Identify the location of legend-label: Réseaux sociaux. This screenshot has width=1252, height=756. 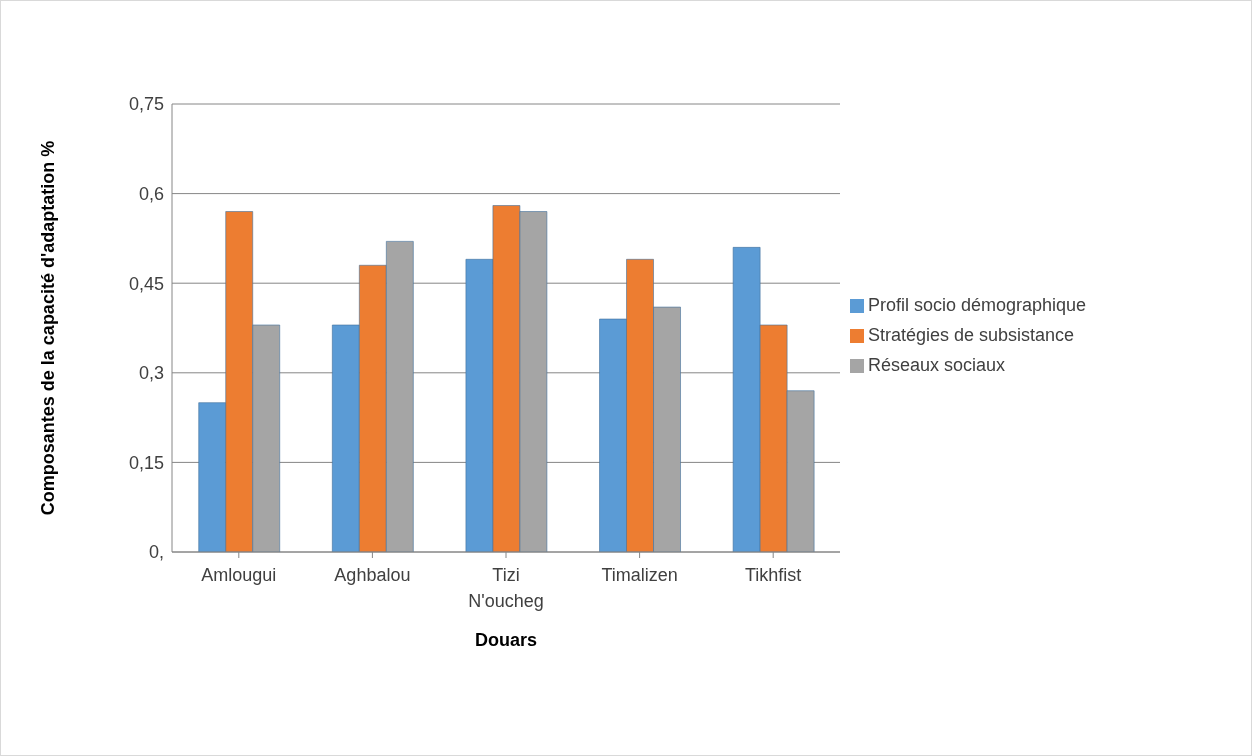
(937, 365).